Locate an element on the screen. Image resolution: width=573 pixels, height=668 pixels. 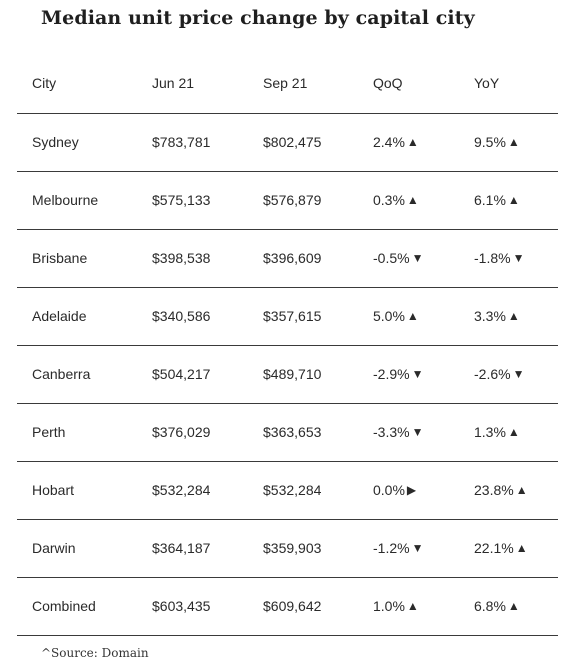
table-row: Darwin $364,187 $359,903 -1.2% ▼ 22.1% ▲ is located at coordinates (287, 548).